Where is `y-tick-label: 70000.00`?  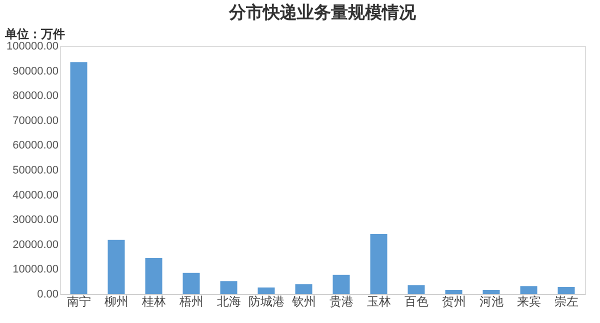
y-tick-label: 70000.00 is located at coordinates (35, 120).